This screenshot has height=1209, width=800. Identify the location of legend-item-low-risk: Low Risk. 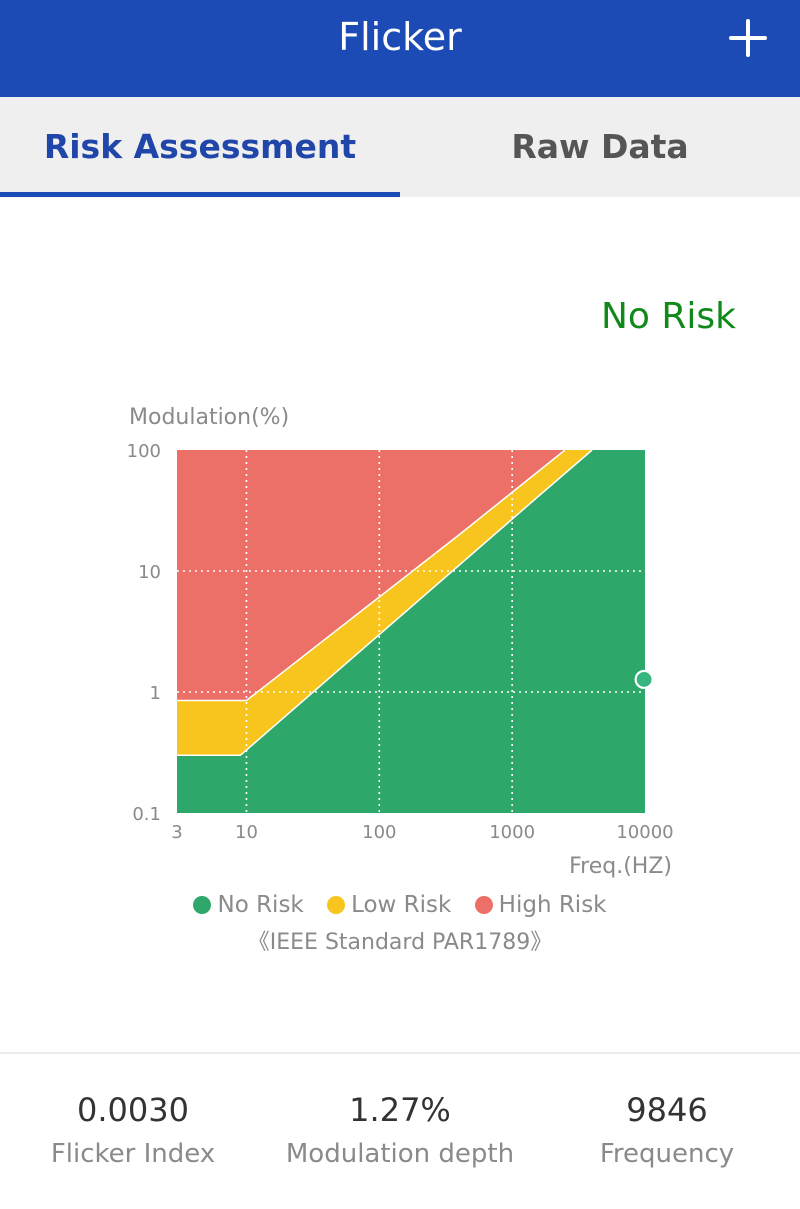
(389, 905).